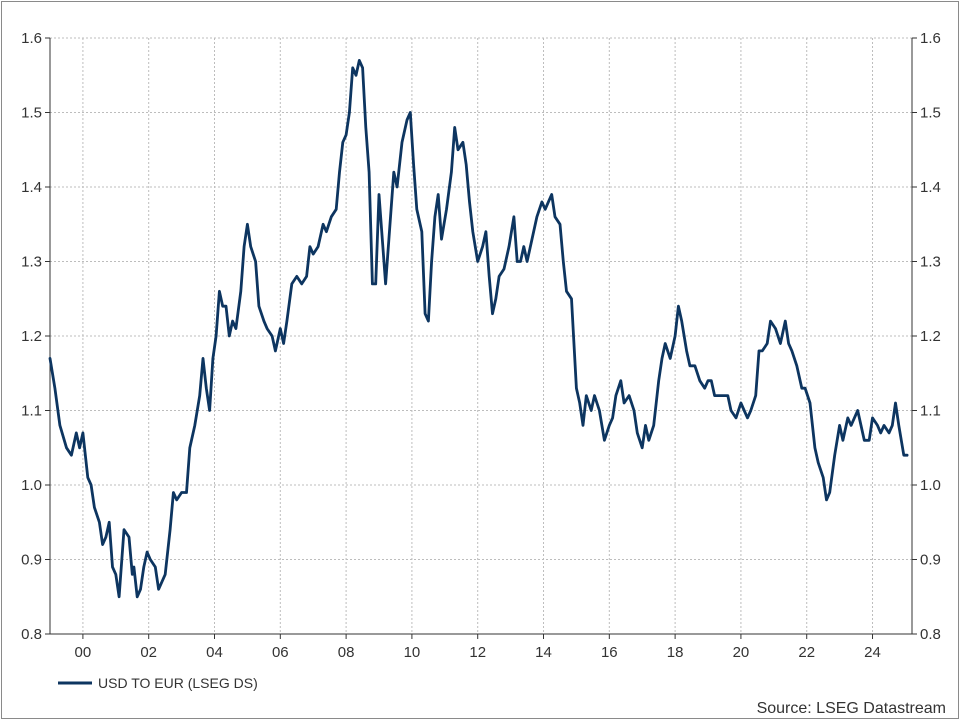 The image size is (960, 720). Describe the element at coordinates (148, 652) in the screenshot. I see `x-tick-label: 02` at that location.